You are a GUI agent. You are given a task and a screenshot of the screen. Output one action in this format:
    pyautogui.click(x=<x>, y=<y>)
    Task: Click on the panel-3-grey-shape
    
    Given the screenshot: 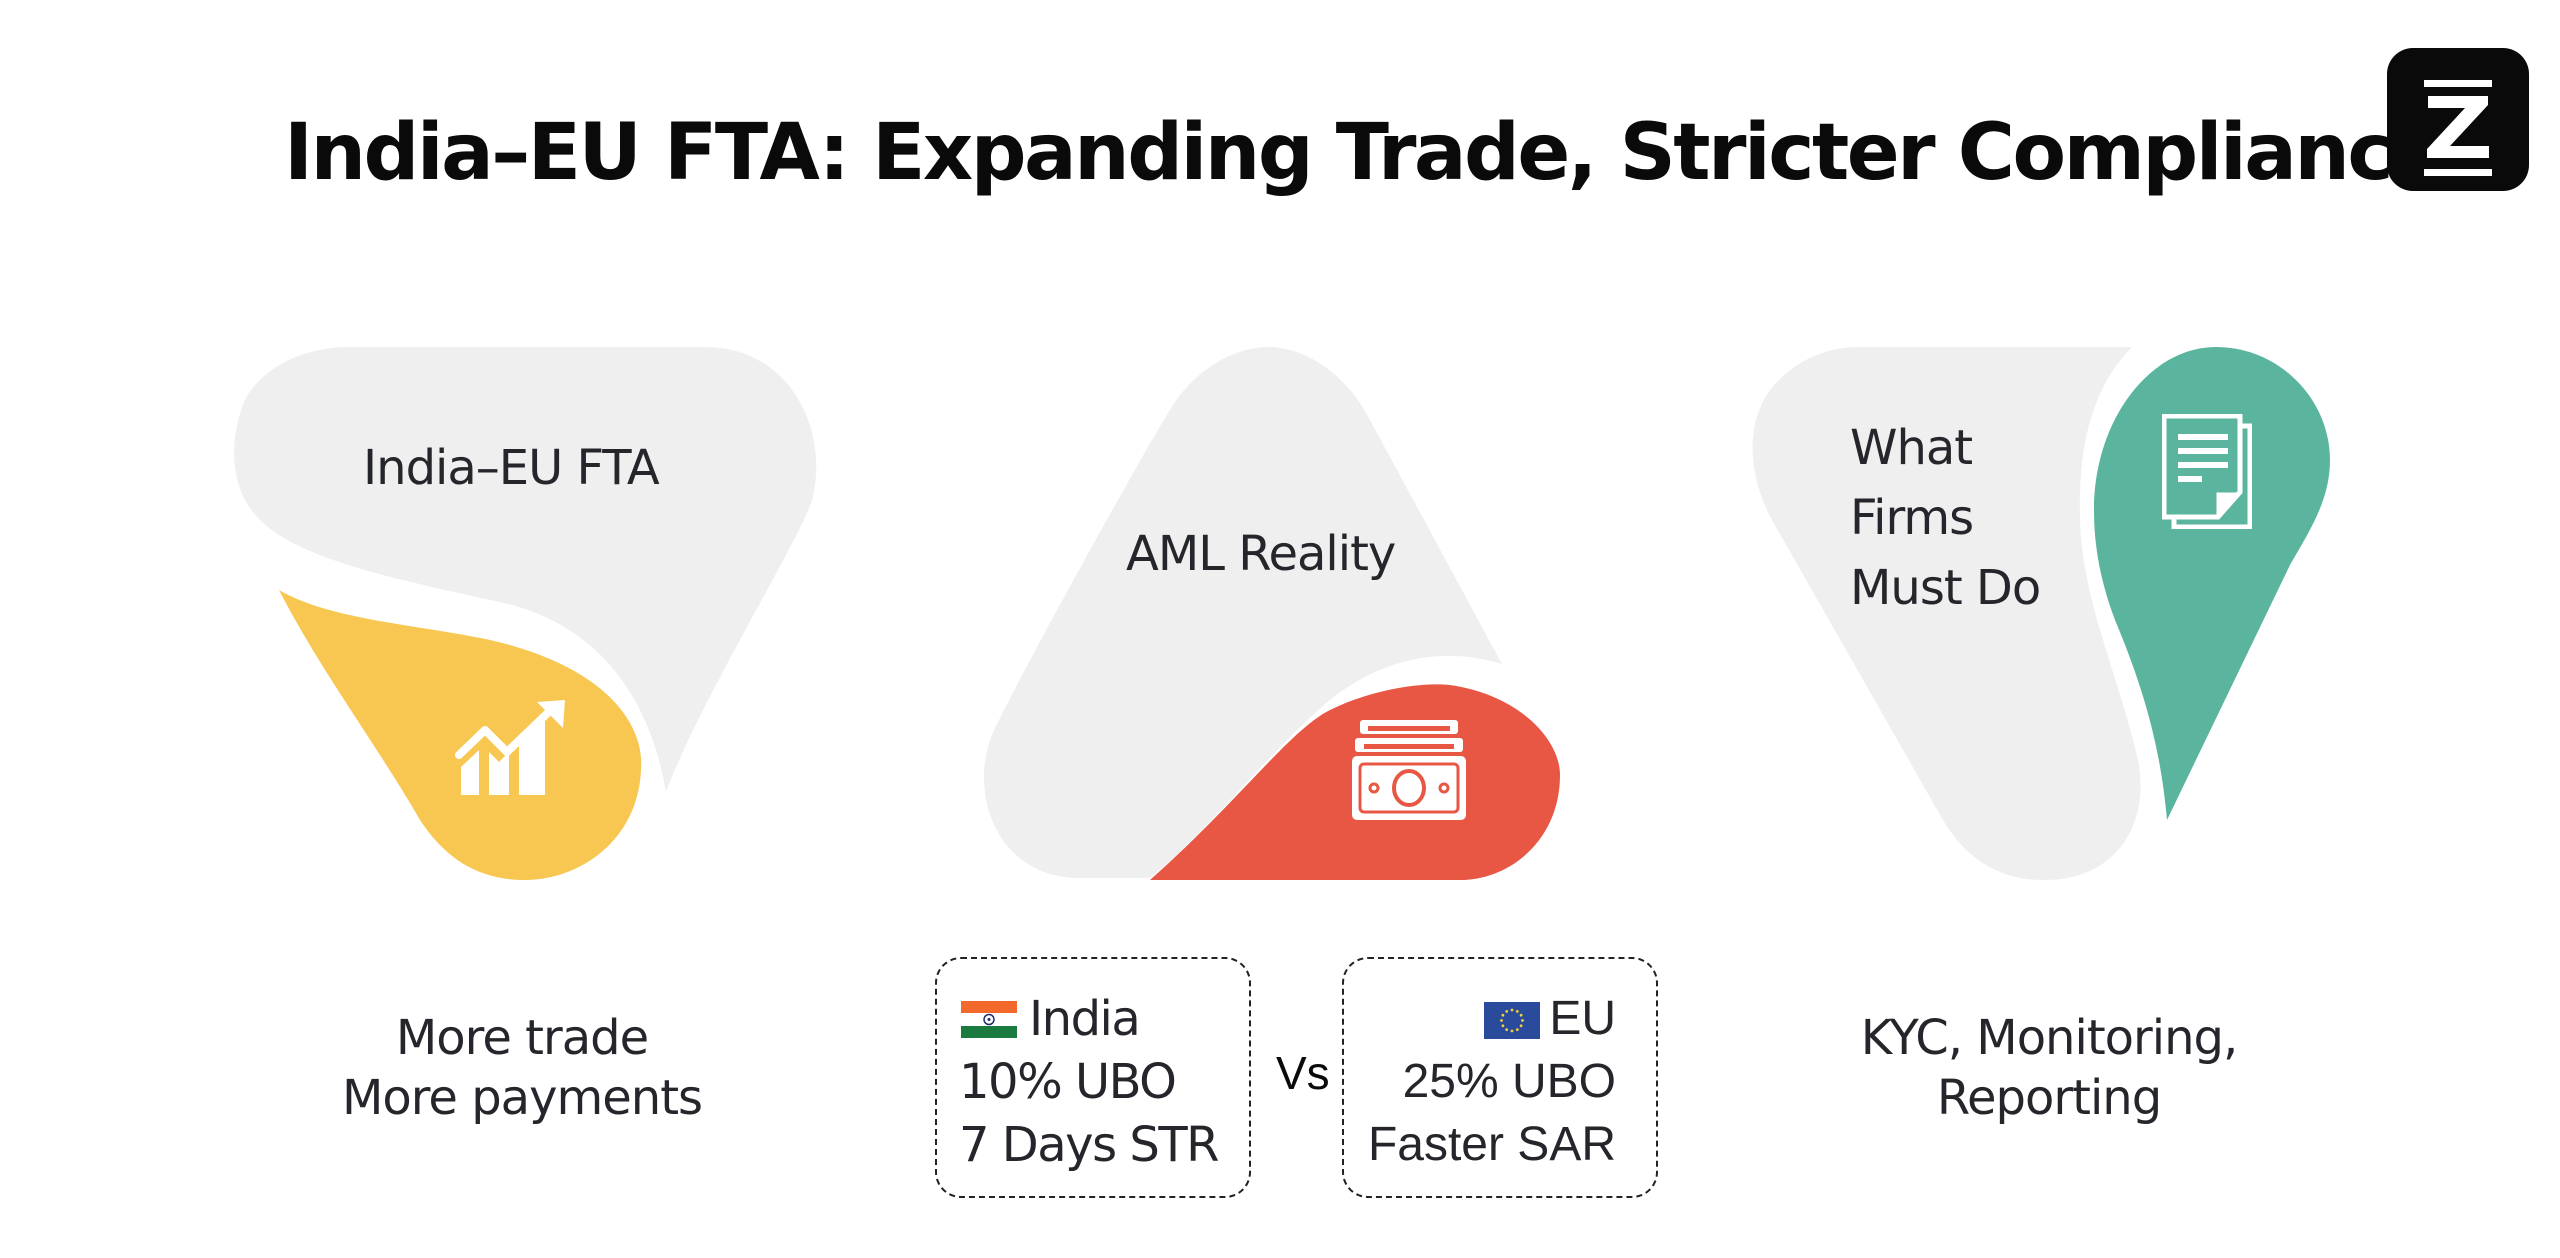 What is the action you would take?
    pyautogui.click(x=1946, y=613)
    